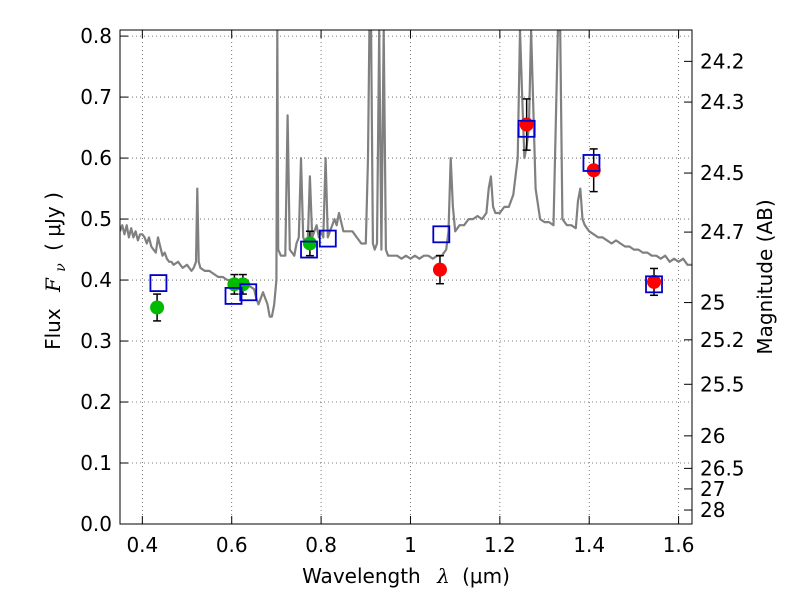 This screenshot has height=600, width=800. I want to click on y2-tick-label: 25.5, so click(722, 384).